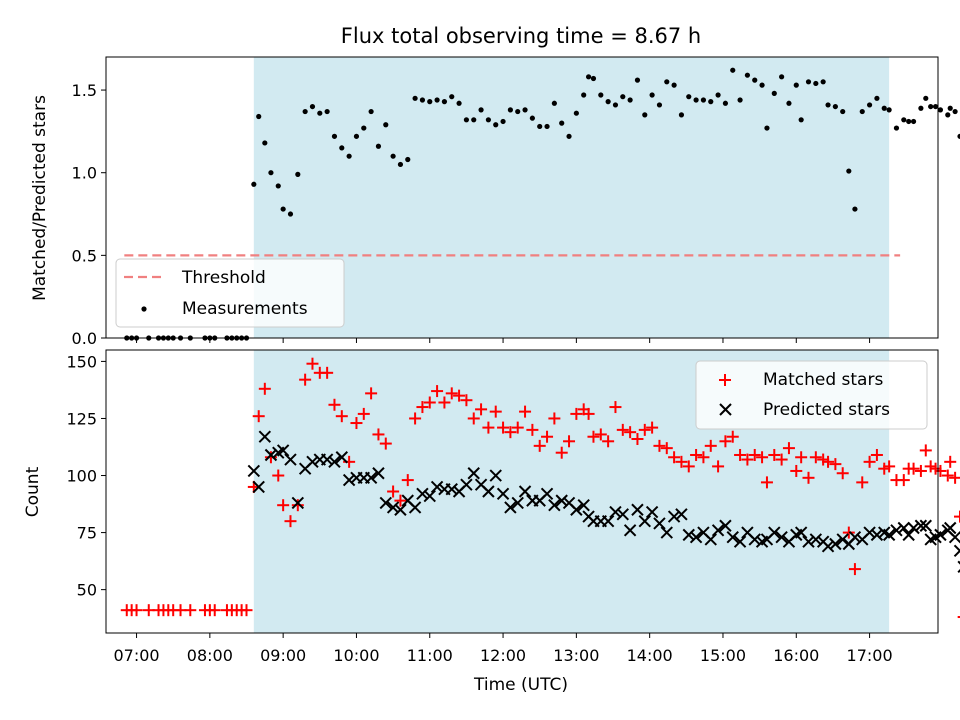 This screenshot has width=960, height=720. I want to click on legend-matched-label: Matched stars, so click(823, 380).